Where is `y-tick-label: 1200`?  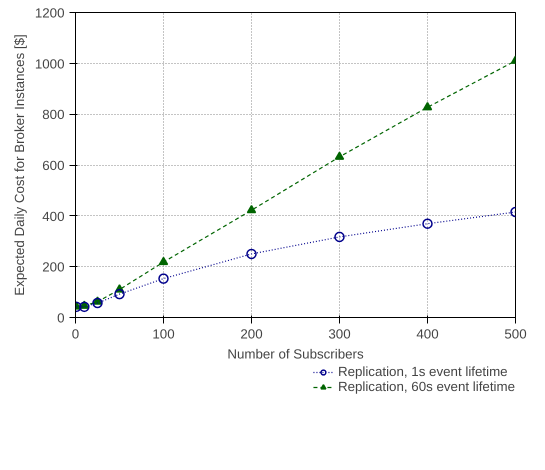
y-tick-label: 1200 is located at coordinates (49, 13).